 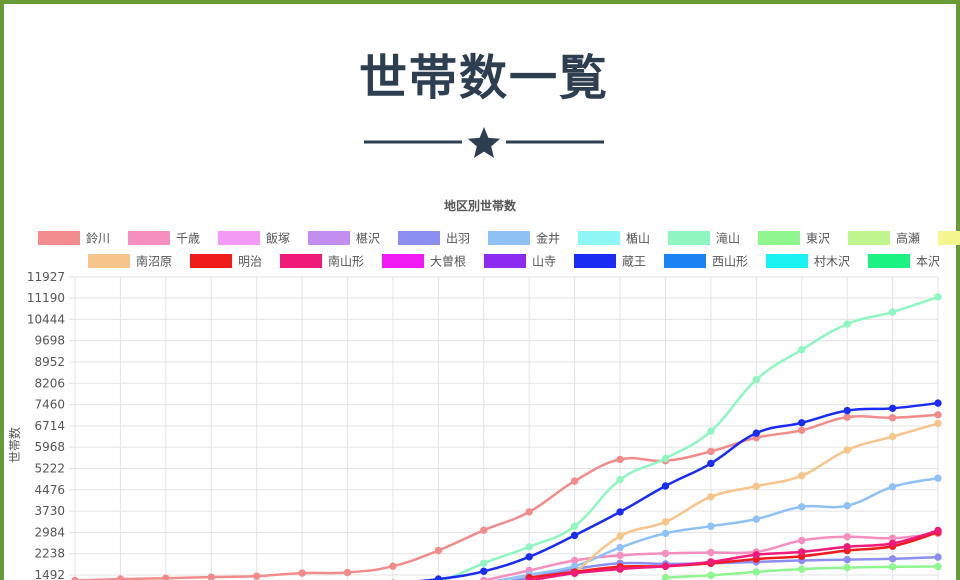 What do you see at coordinates (908, 238) in the screenshot?
I see `legend-label: 高瀬` at bounding box center [908, 238].